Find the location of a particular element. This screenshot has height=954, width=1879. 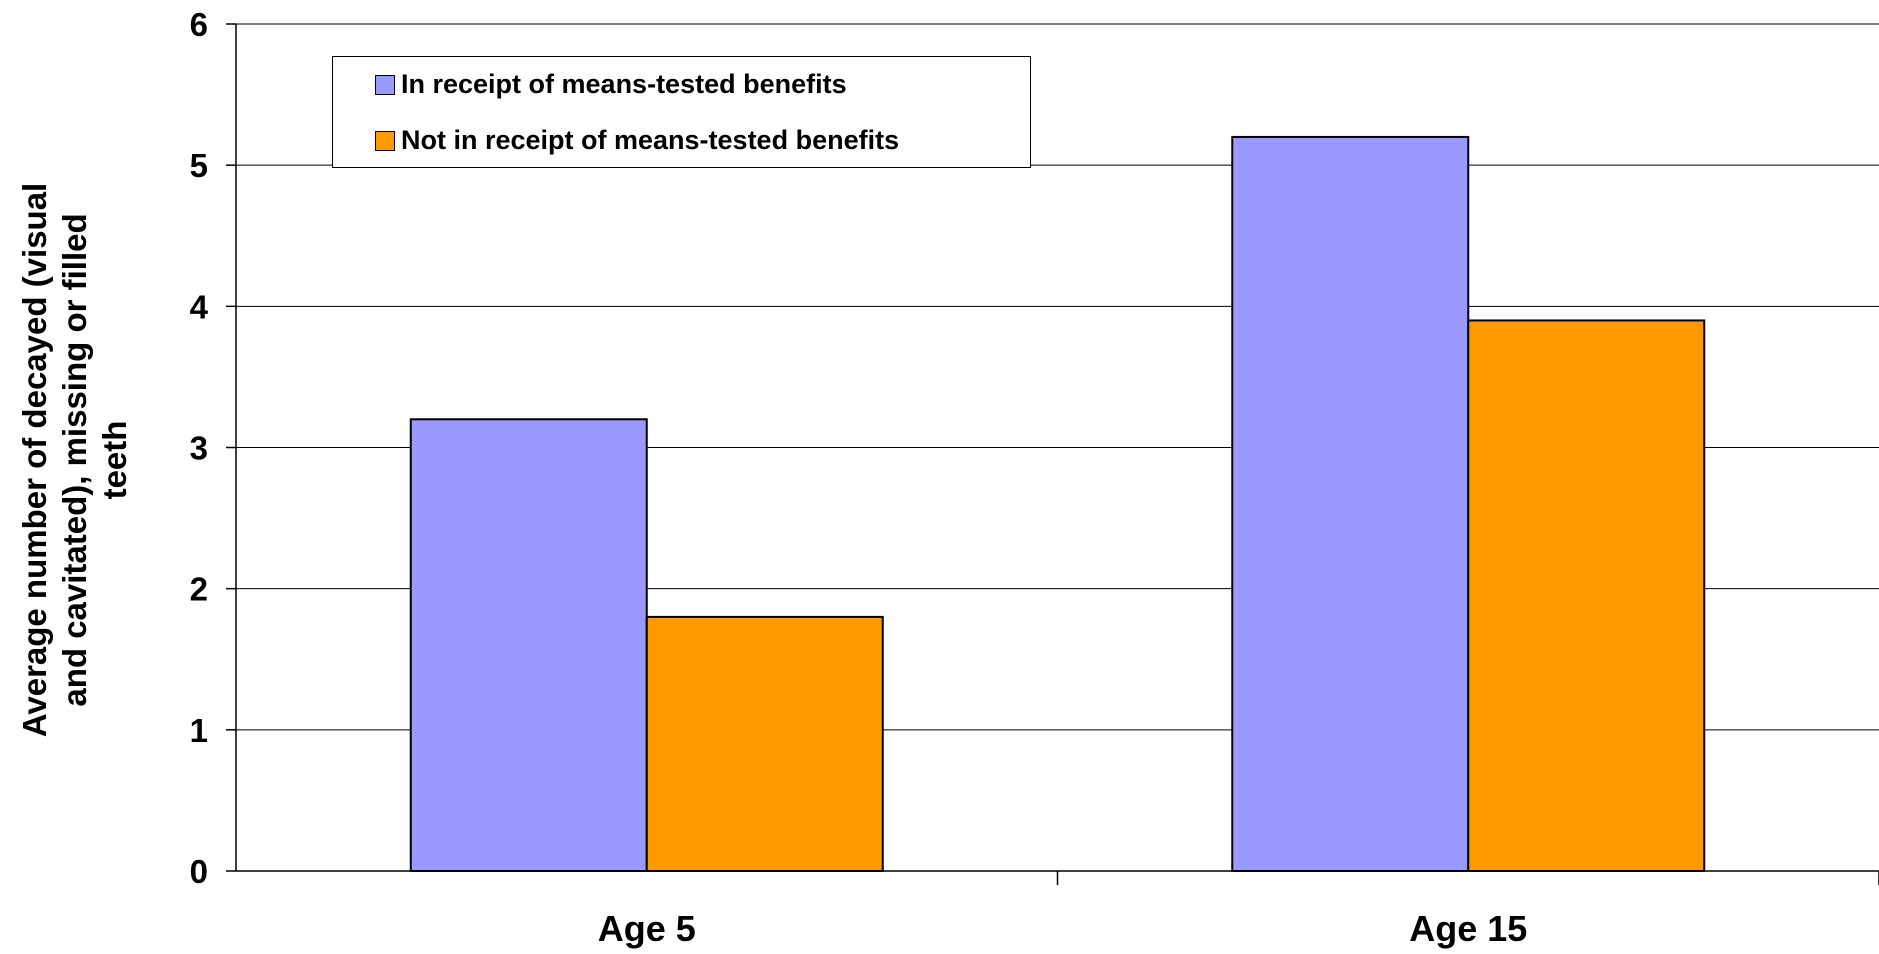

x-tick-labels: Age 5 Age 15 is located at coordinates (1063, 928).